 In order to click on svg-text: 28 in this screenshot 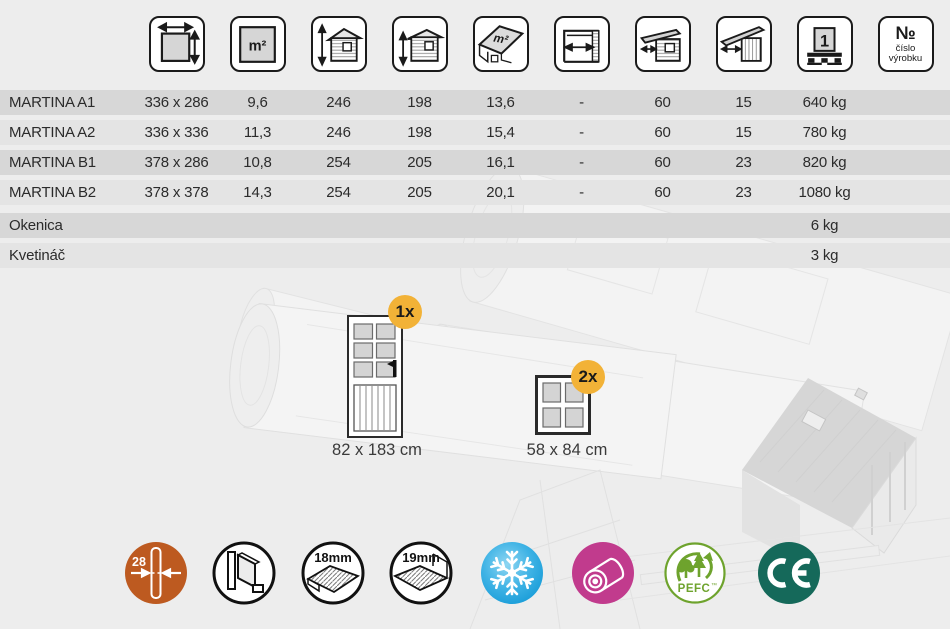, I will do `click(139, 562)`.